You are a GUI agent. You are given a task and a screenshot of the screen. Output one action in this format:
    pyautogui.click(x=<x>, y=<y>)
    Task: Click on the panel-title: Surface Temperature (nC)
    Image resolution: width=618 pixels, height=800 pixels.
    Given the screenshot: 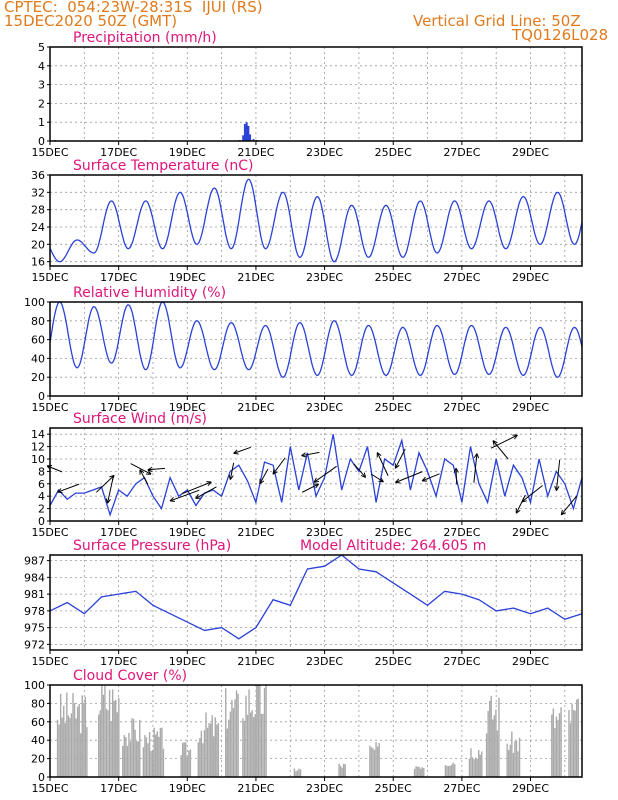 What is the action you would take?
    pyautogui.click(x=163, y=166)
    